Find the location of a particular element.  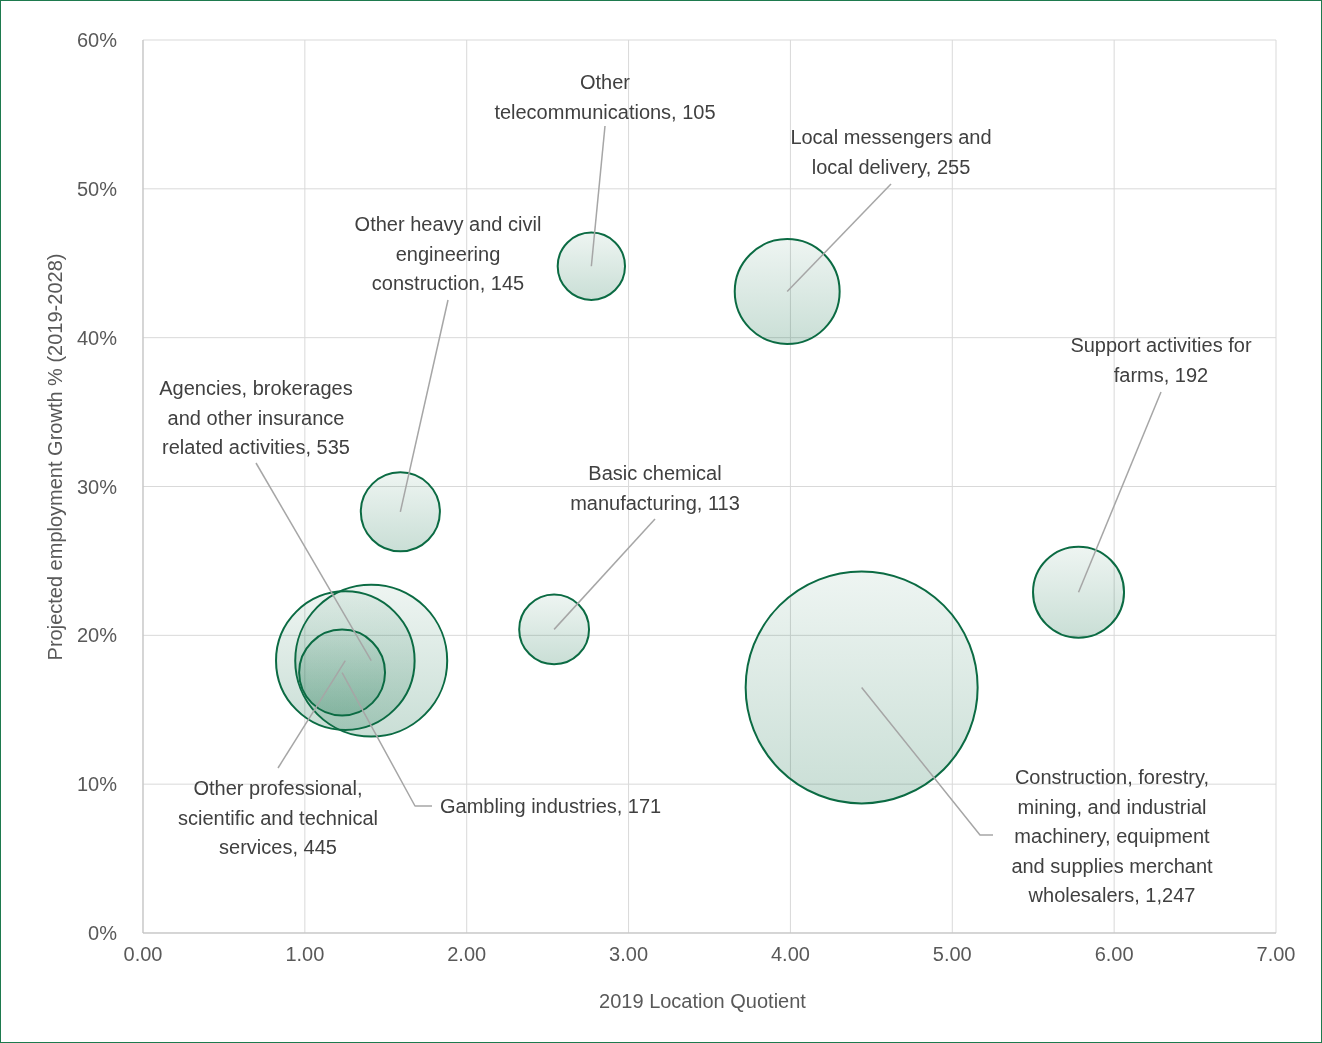

data-label: Support activities for farms, 192 is located at coordinates (1161, 360).